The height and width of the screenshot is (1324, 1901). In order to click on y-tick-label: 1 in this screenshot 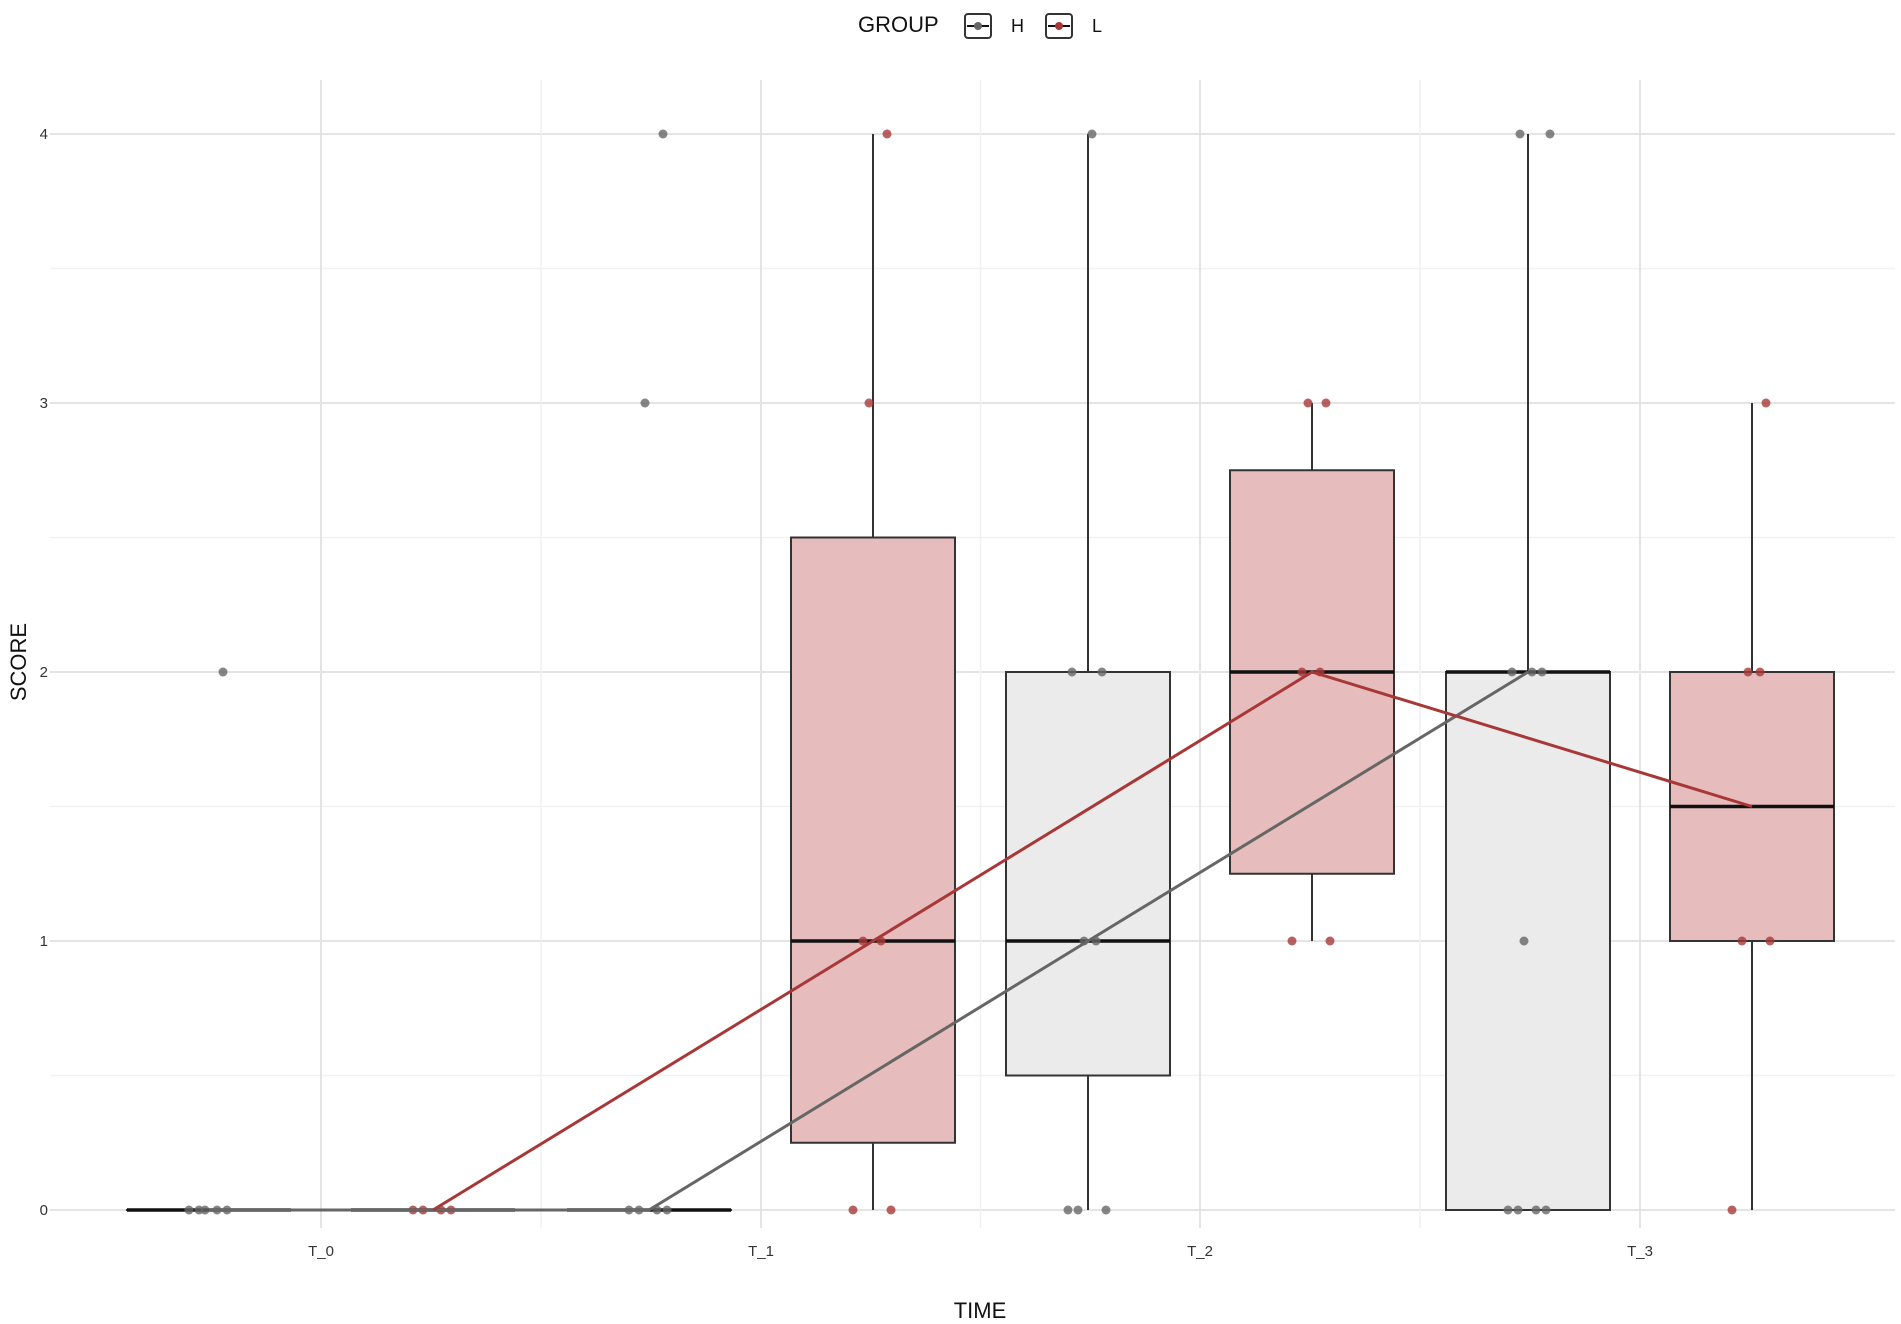, I will do `click(44, 941)`.